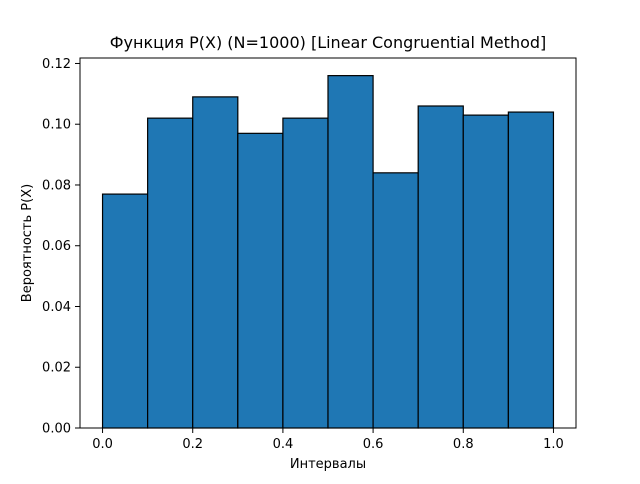 The image size is (640, 484). I want to click on y-tick-label-0: 0.00, so click(56, 429).